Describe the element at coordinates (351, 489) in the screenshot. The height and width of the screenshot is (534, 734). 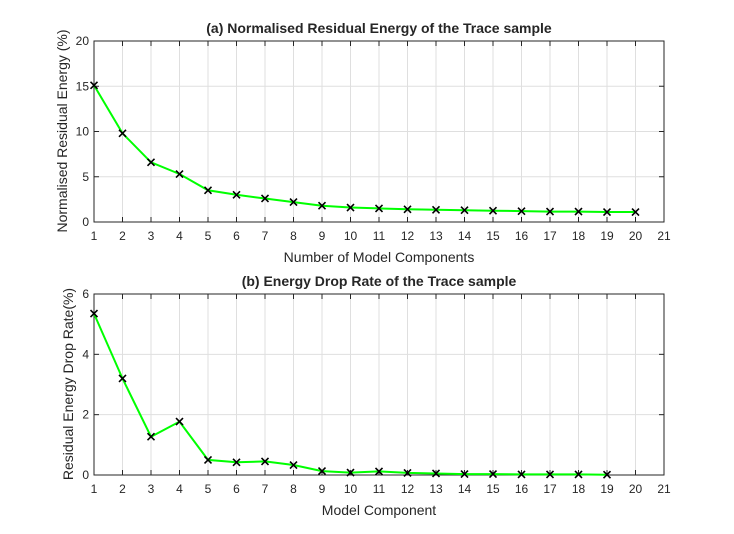
I see `chart-b-xtick-label: 10` at that location.